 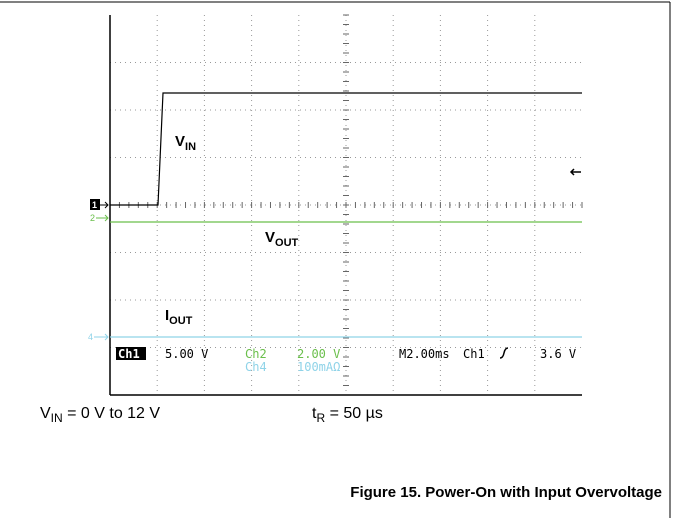 What do you see at coordinates (92, 218) in the screenshot?
I see `marker-ch2: 2` at bounding box center [92, 218].